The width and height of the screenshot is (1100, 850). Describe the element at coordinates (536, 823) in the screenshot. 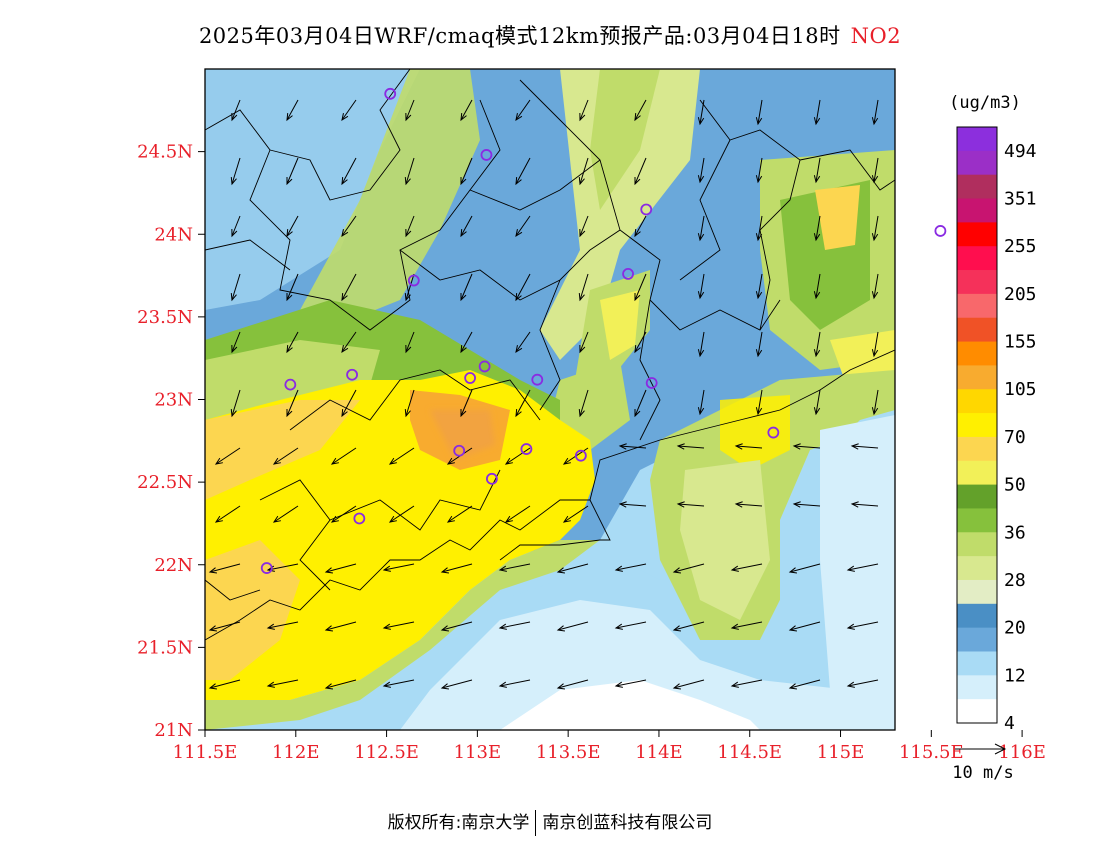

I see `footer-separator` at that location.